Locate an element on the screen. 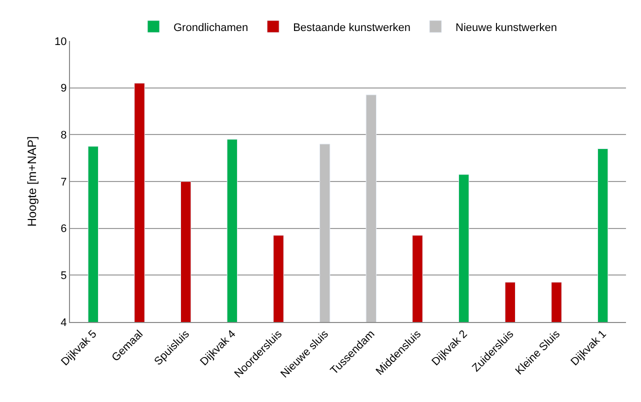 Image resolution: width=641 pixels, height=402 pixels. y-tick-label: 10 is located at coordinates (60, 42).